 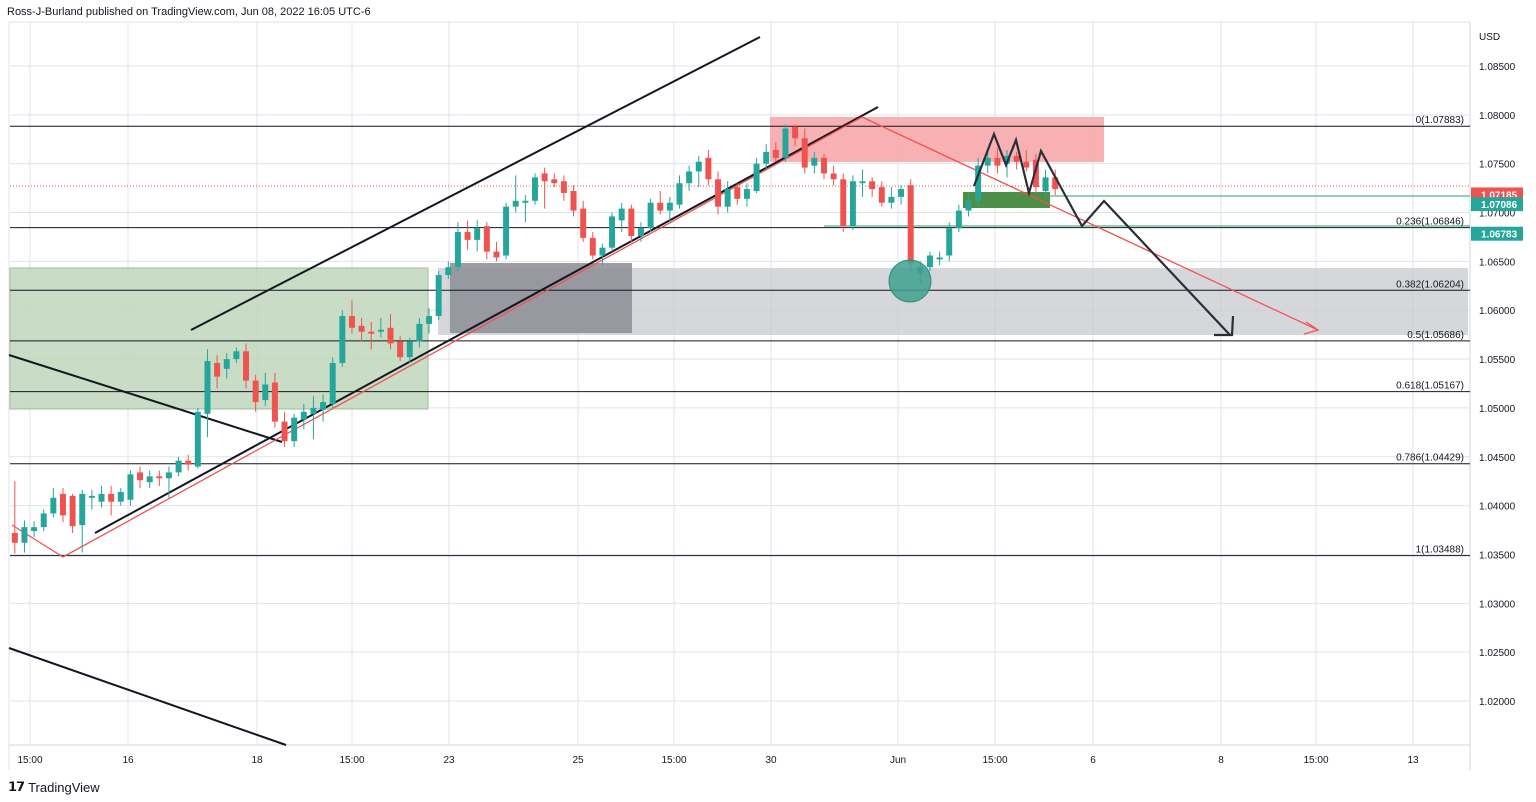 I want to click on fib-level-label: 0.5(1.05686), so click(x=1435, y=335).